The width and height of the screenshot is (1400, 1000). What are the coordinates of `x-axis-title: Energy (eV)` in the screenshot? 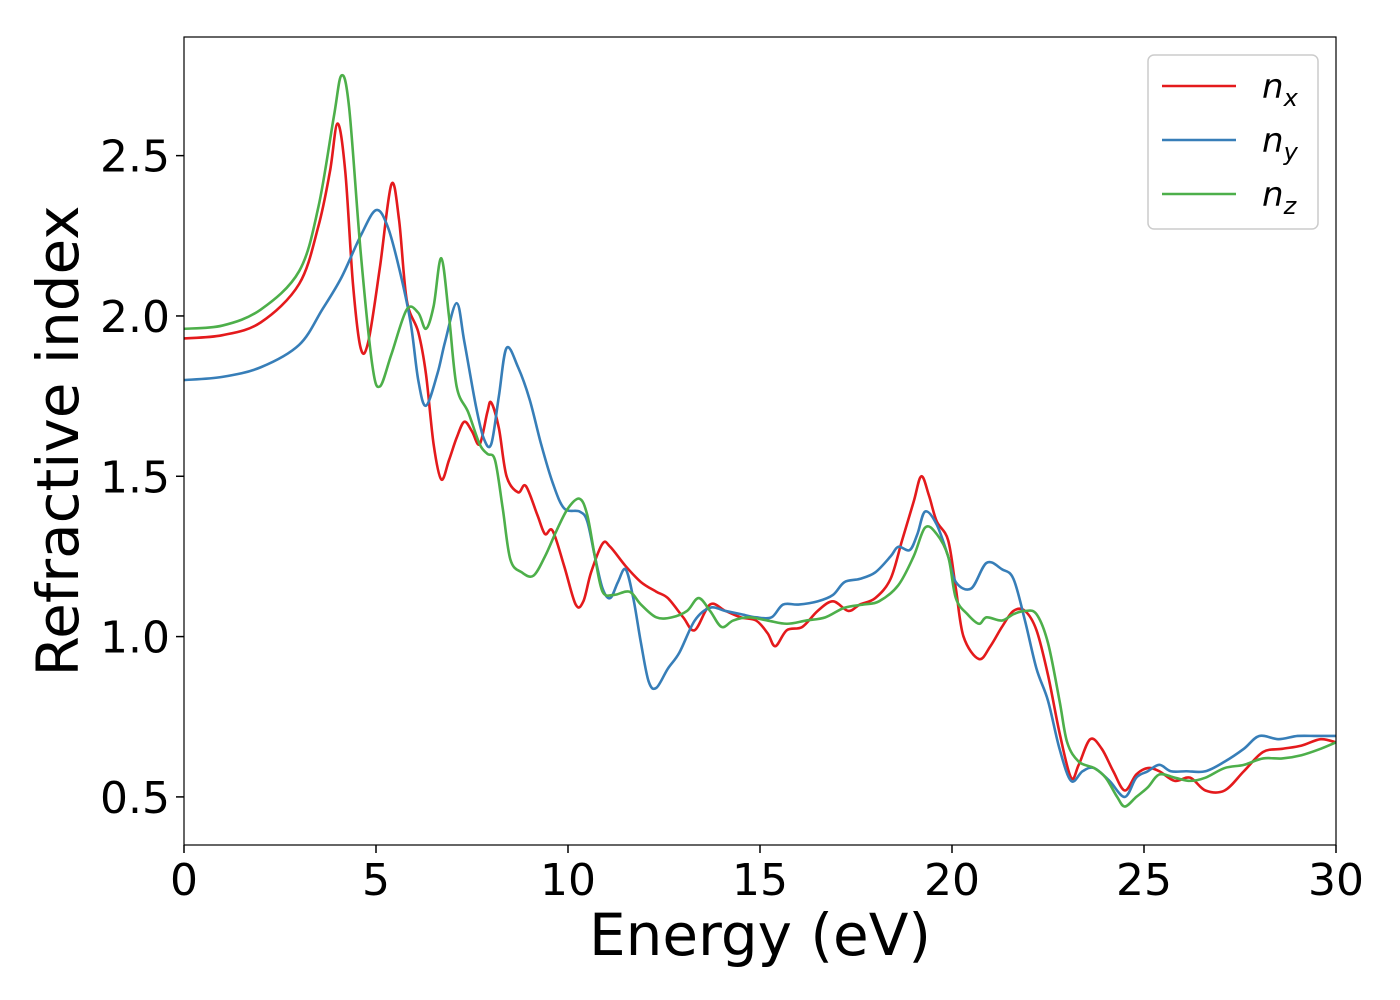 It's located at (760, 935).